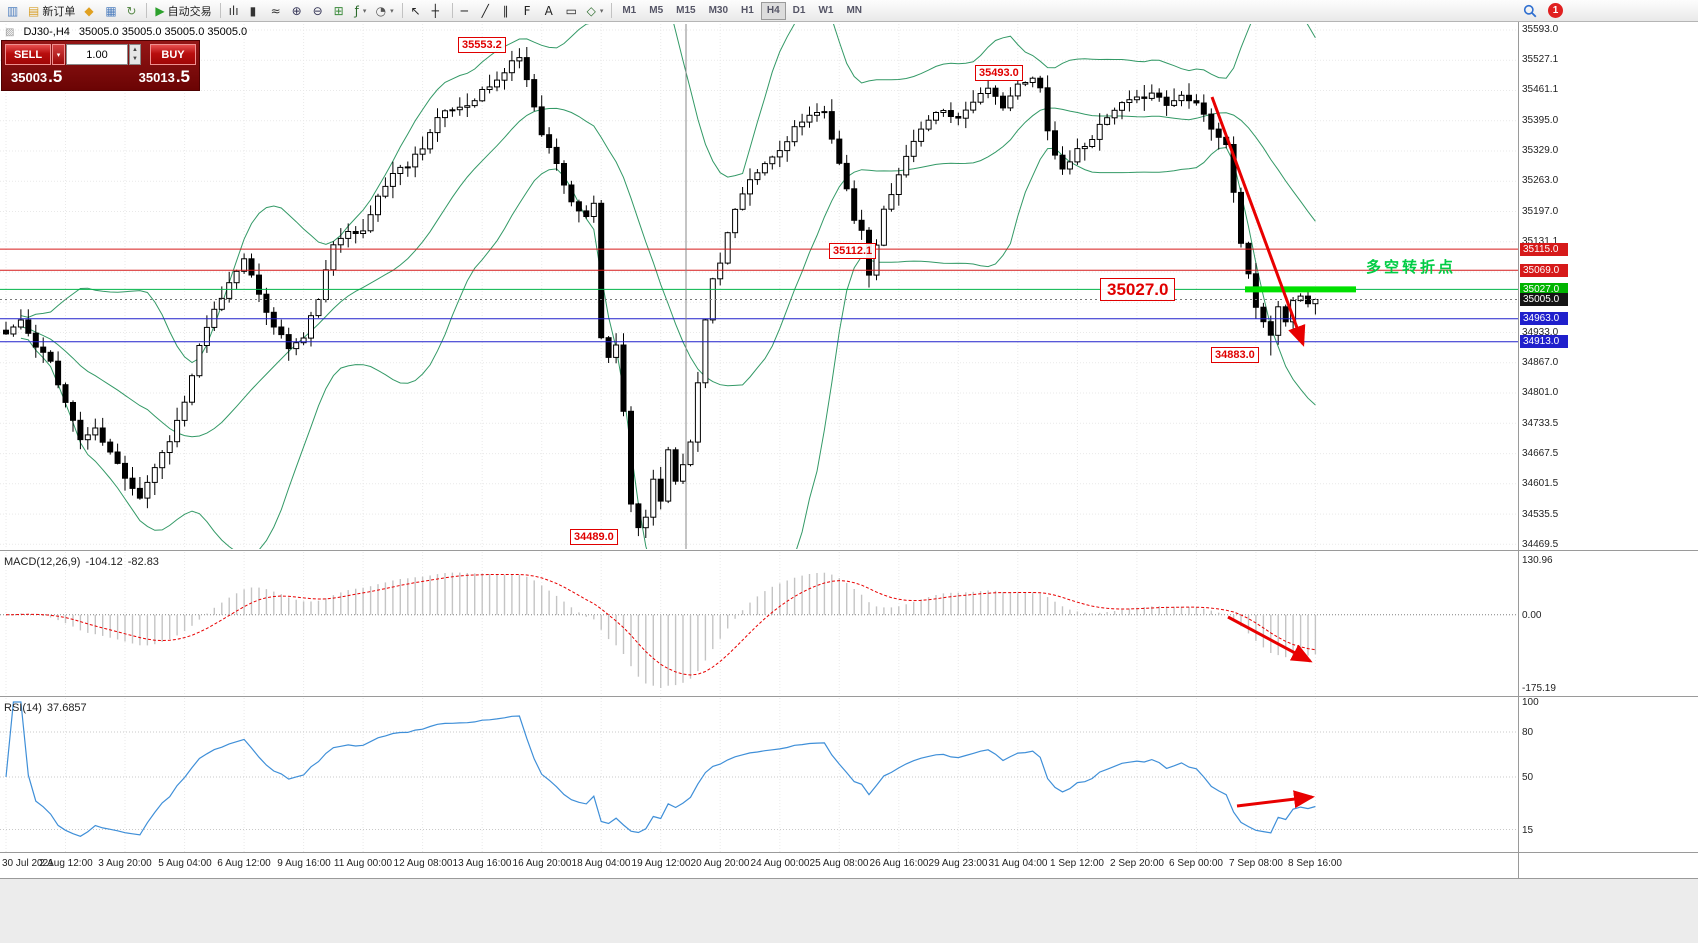 The width and height of the screenshot is (1698, 943). Describe the element at coordinates (747, 10) in the screenshot. I see `timeframe-h1: H1` at that location.